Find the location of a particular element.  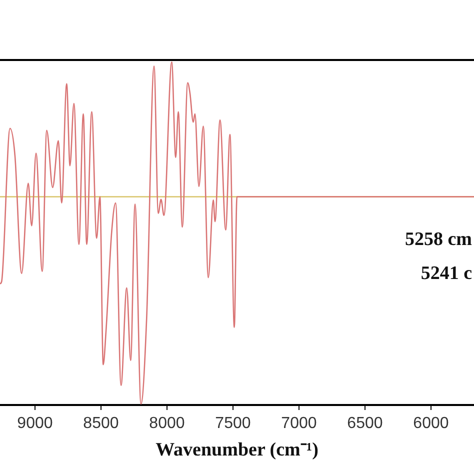

x-tick-label: 8500 is located at coordinates (101, 423).